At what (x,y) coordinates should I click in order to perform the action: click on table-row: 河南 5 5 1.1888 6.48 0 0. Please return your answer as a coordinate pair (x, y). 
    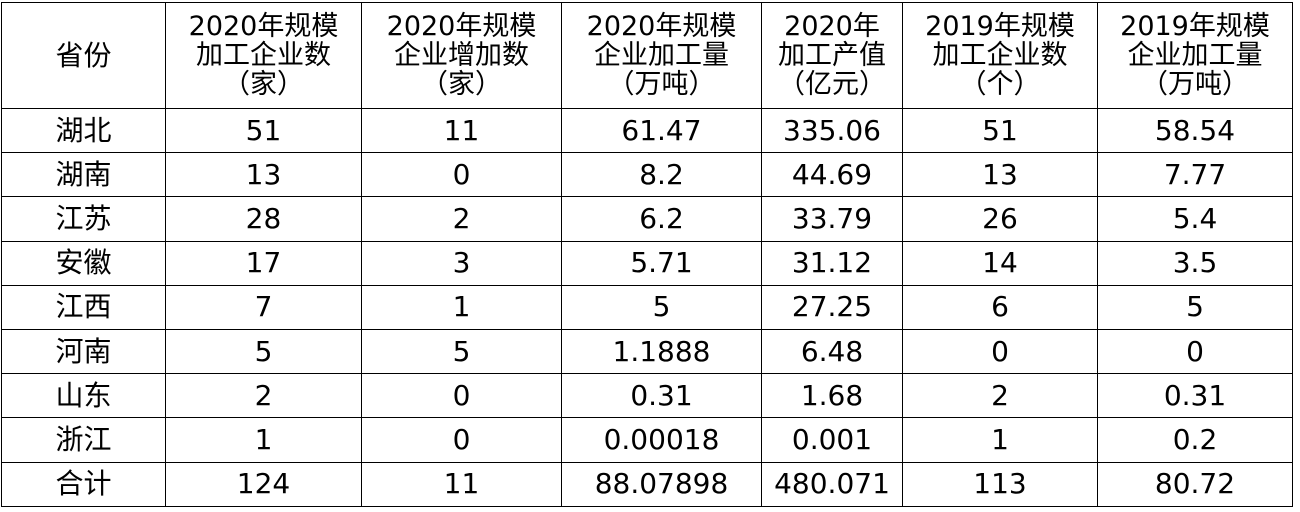
    Looking at the image, I should click on (647, 351).